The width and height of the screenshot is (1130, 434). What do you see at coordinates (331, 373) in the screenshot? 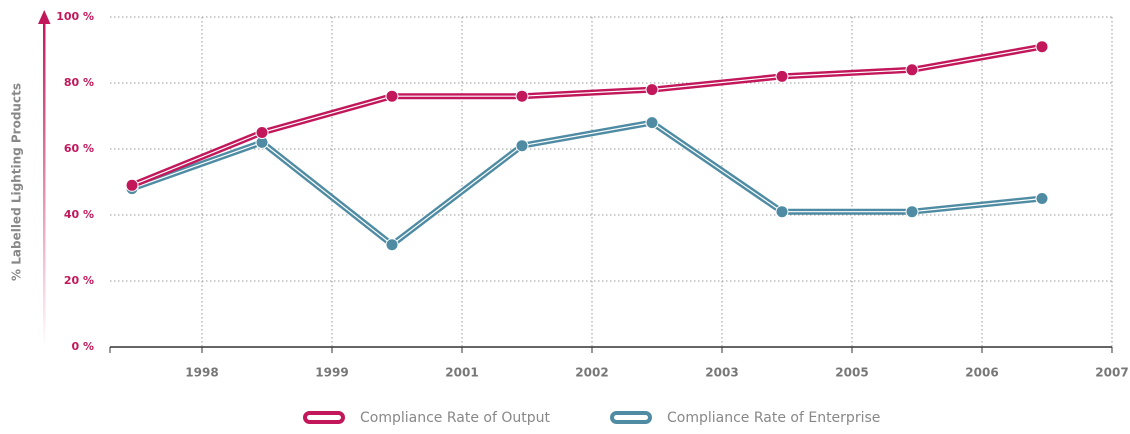
I see `x-tick-label: 1999` at bounding box center [331, 373].